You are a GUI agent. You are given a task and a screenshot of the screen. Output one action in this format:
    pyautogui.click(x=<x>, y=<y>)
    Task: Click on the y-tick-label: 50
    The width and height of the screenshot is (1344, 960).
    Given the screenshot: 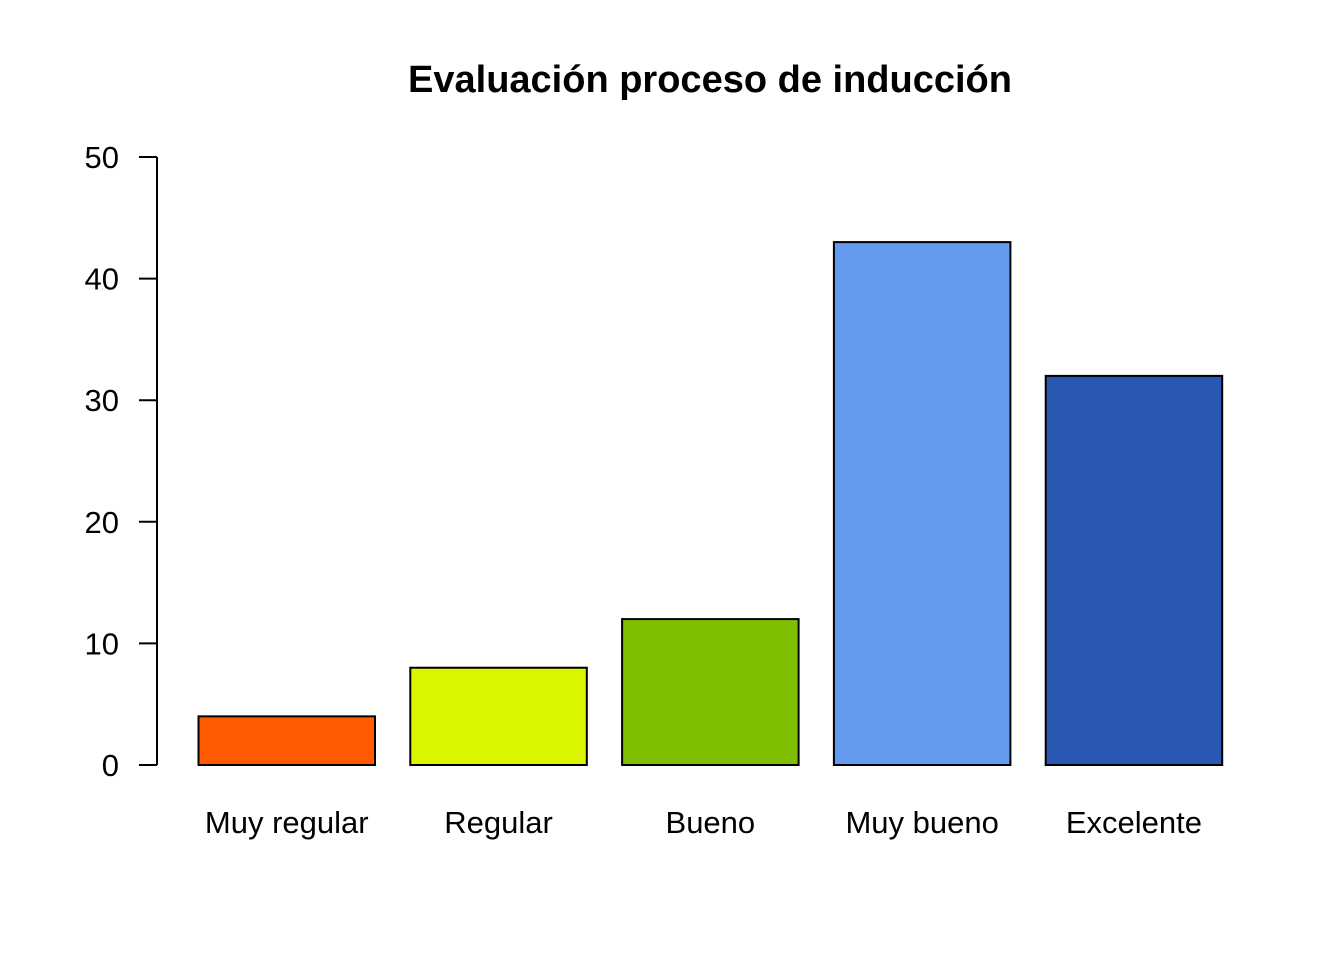 What is the action you would take?
    pyautogui.click(x=102, y=157)
    